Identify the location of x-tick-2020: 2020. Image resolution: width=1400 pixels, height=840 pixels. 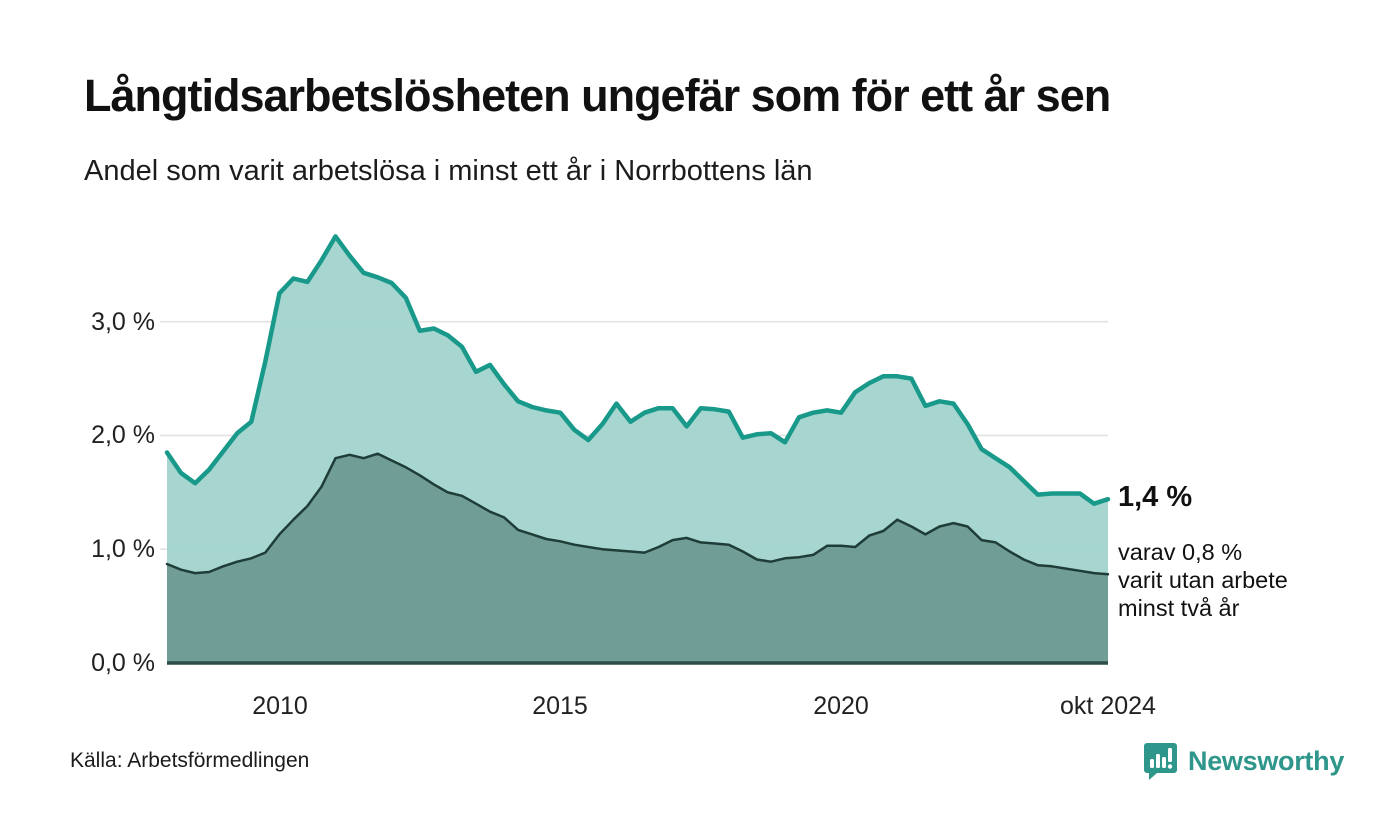
(841, 706).